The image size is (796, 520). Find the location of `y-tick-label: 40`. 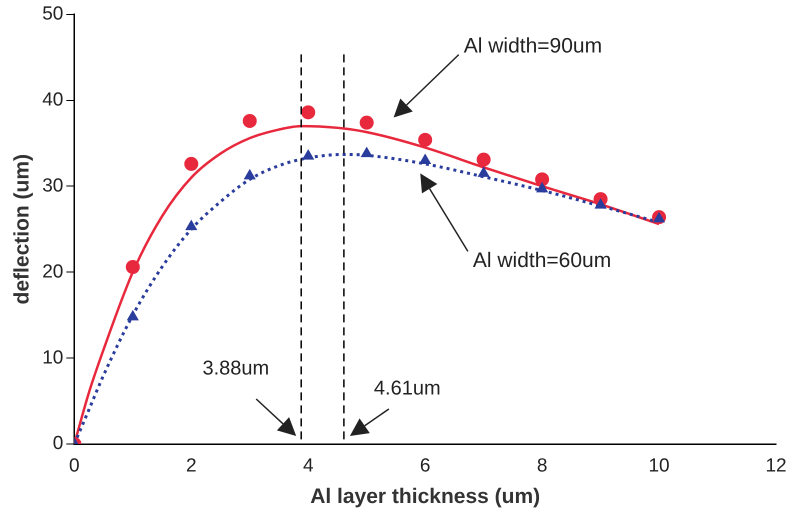

y-tick-label: 40 is located at coordinates (53, 100).